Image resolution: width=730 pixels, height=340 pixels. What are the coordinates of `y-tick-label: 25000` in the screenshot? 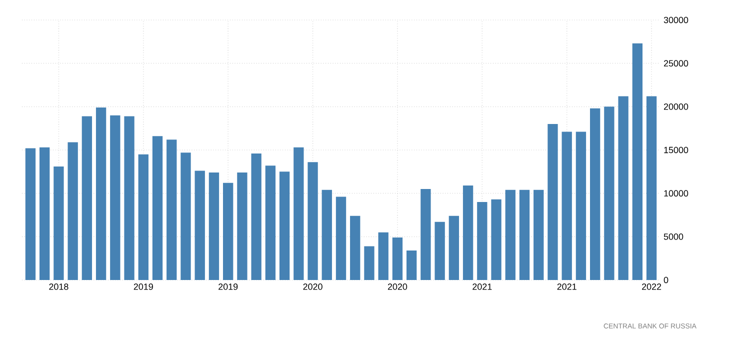 It's located at (676, 63).